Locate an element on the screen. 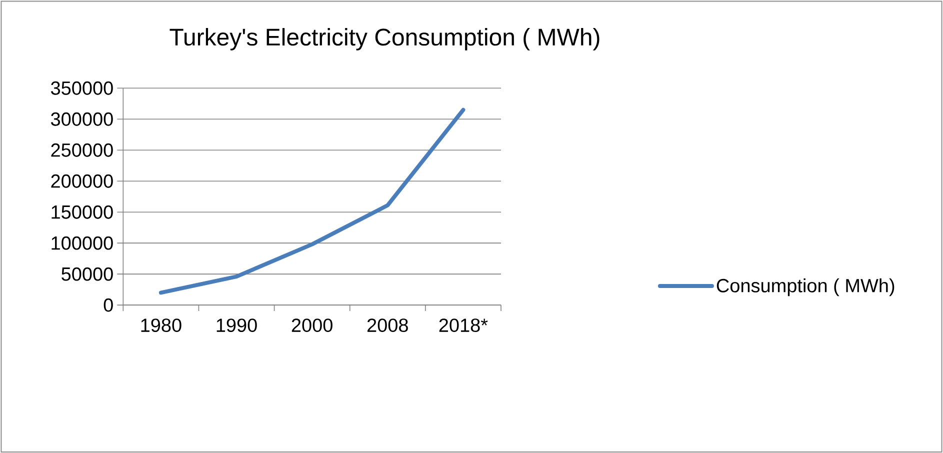  y-tick-label: 0 is located at coordinates (108, 305).